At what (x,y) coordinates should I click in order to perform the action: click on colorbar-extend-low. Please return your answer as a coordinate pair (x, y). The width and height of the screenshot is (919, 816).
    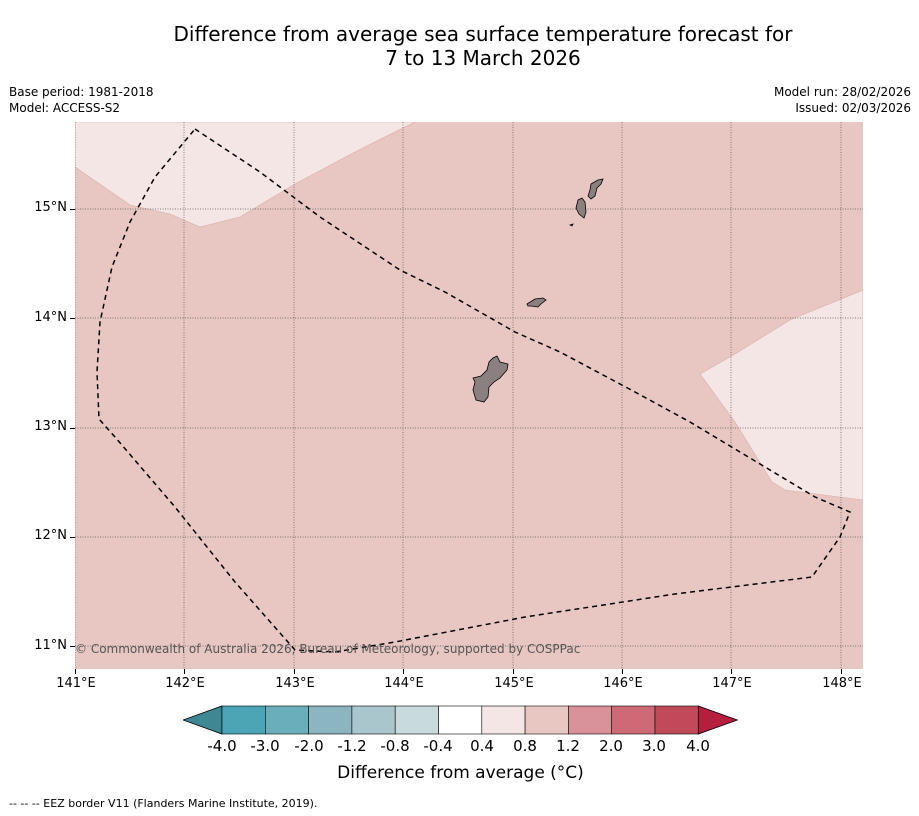
    Looking at the image, I should click on (203, 720).